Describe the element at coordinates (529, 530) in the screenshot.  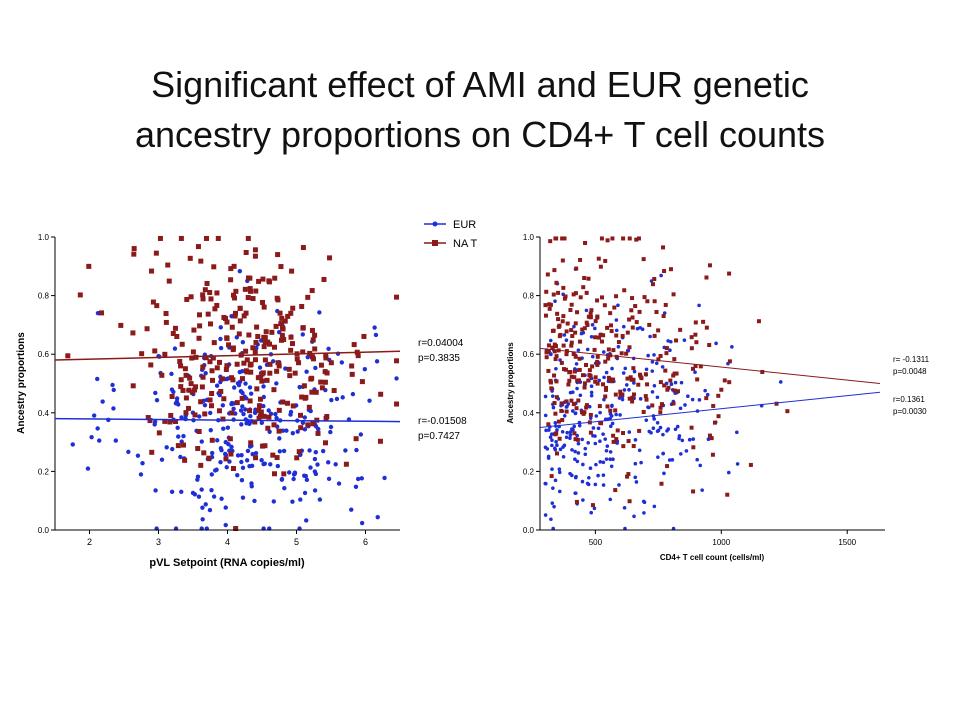
I see `y-tick-label: 0.0` at that location.